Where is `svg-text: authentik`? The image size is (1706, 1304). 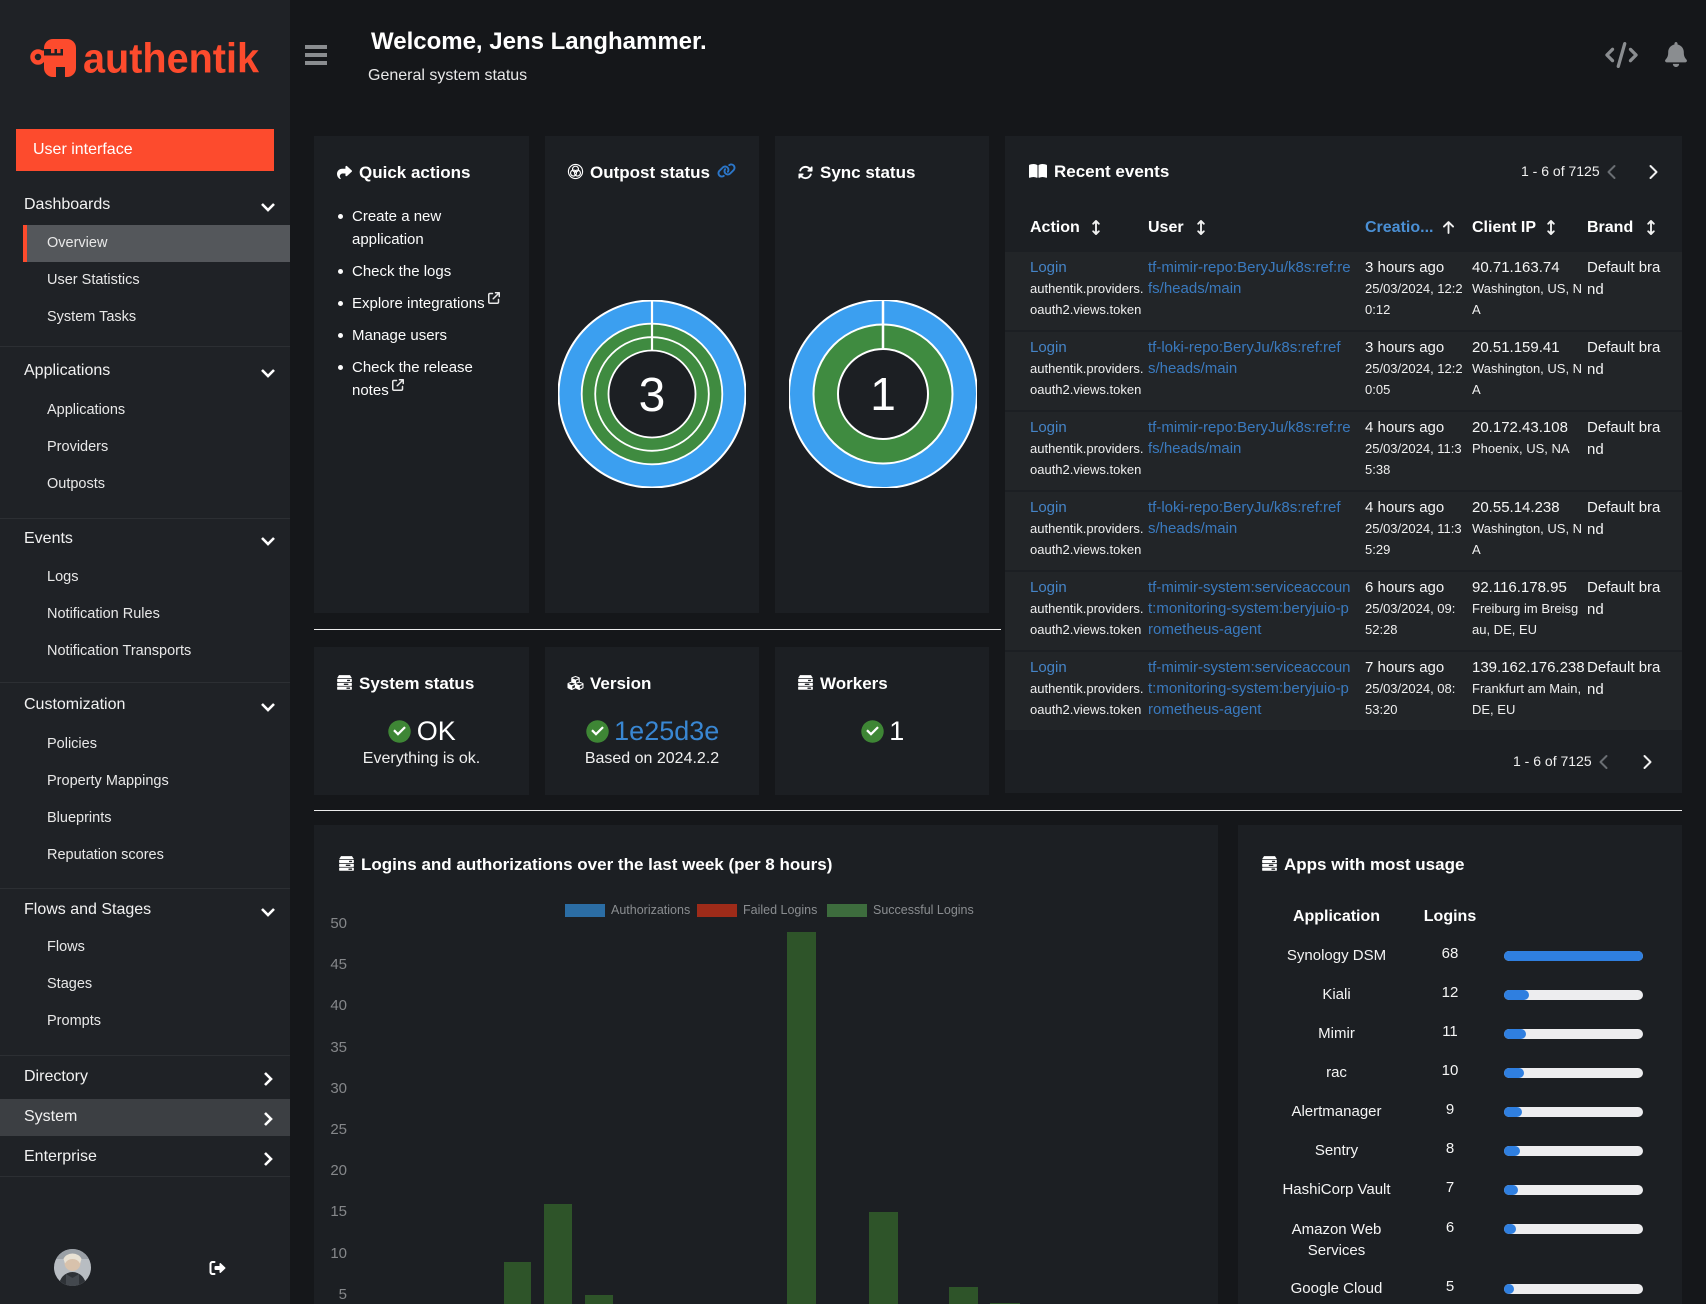 svg-text: authentik is located at coordinates (171, 59).